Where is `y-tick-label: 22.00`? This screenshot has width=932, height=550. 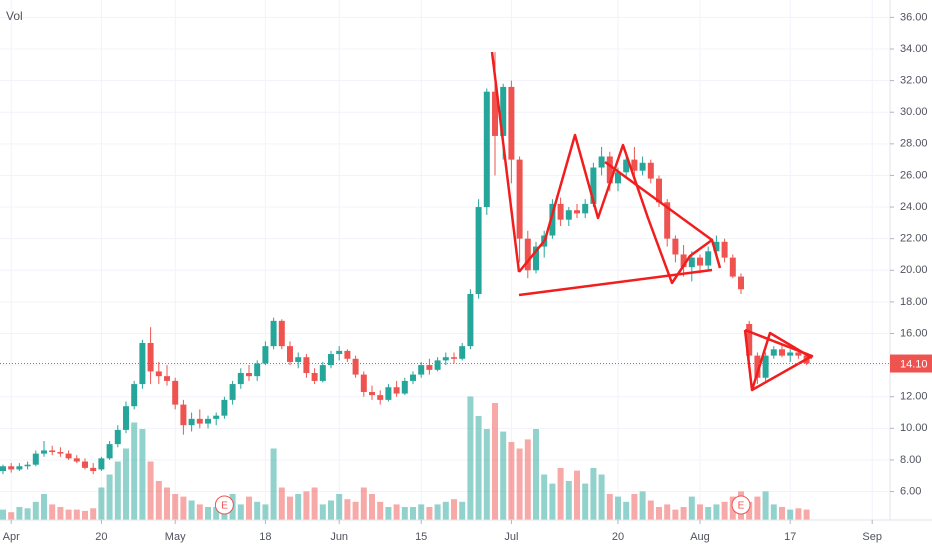 y-tick-label: 22.00 is located at coordinates (914, 239).